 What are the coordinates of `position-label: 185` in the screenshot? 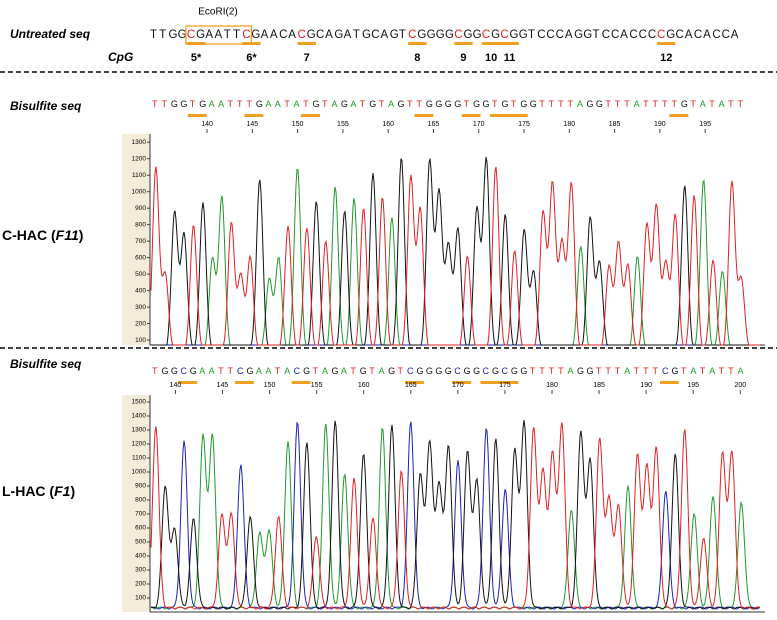 It's located at (615, 124).